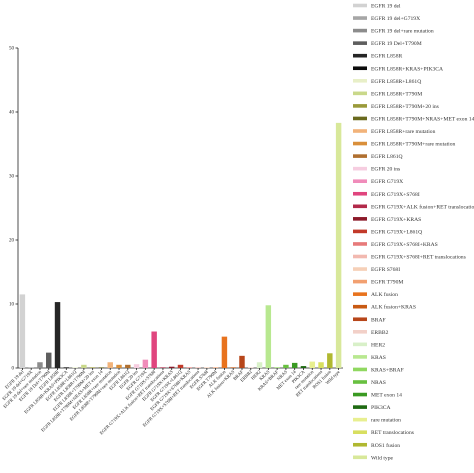  What do you see at coordinates (12, 305) in the screenshot?
I see `y-tick-label: 10` at bounding box center [12, 305].